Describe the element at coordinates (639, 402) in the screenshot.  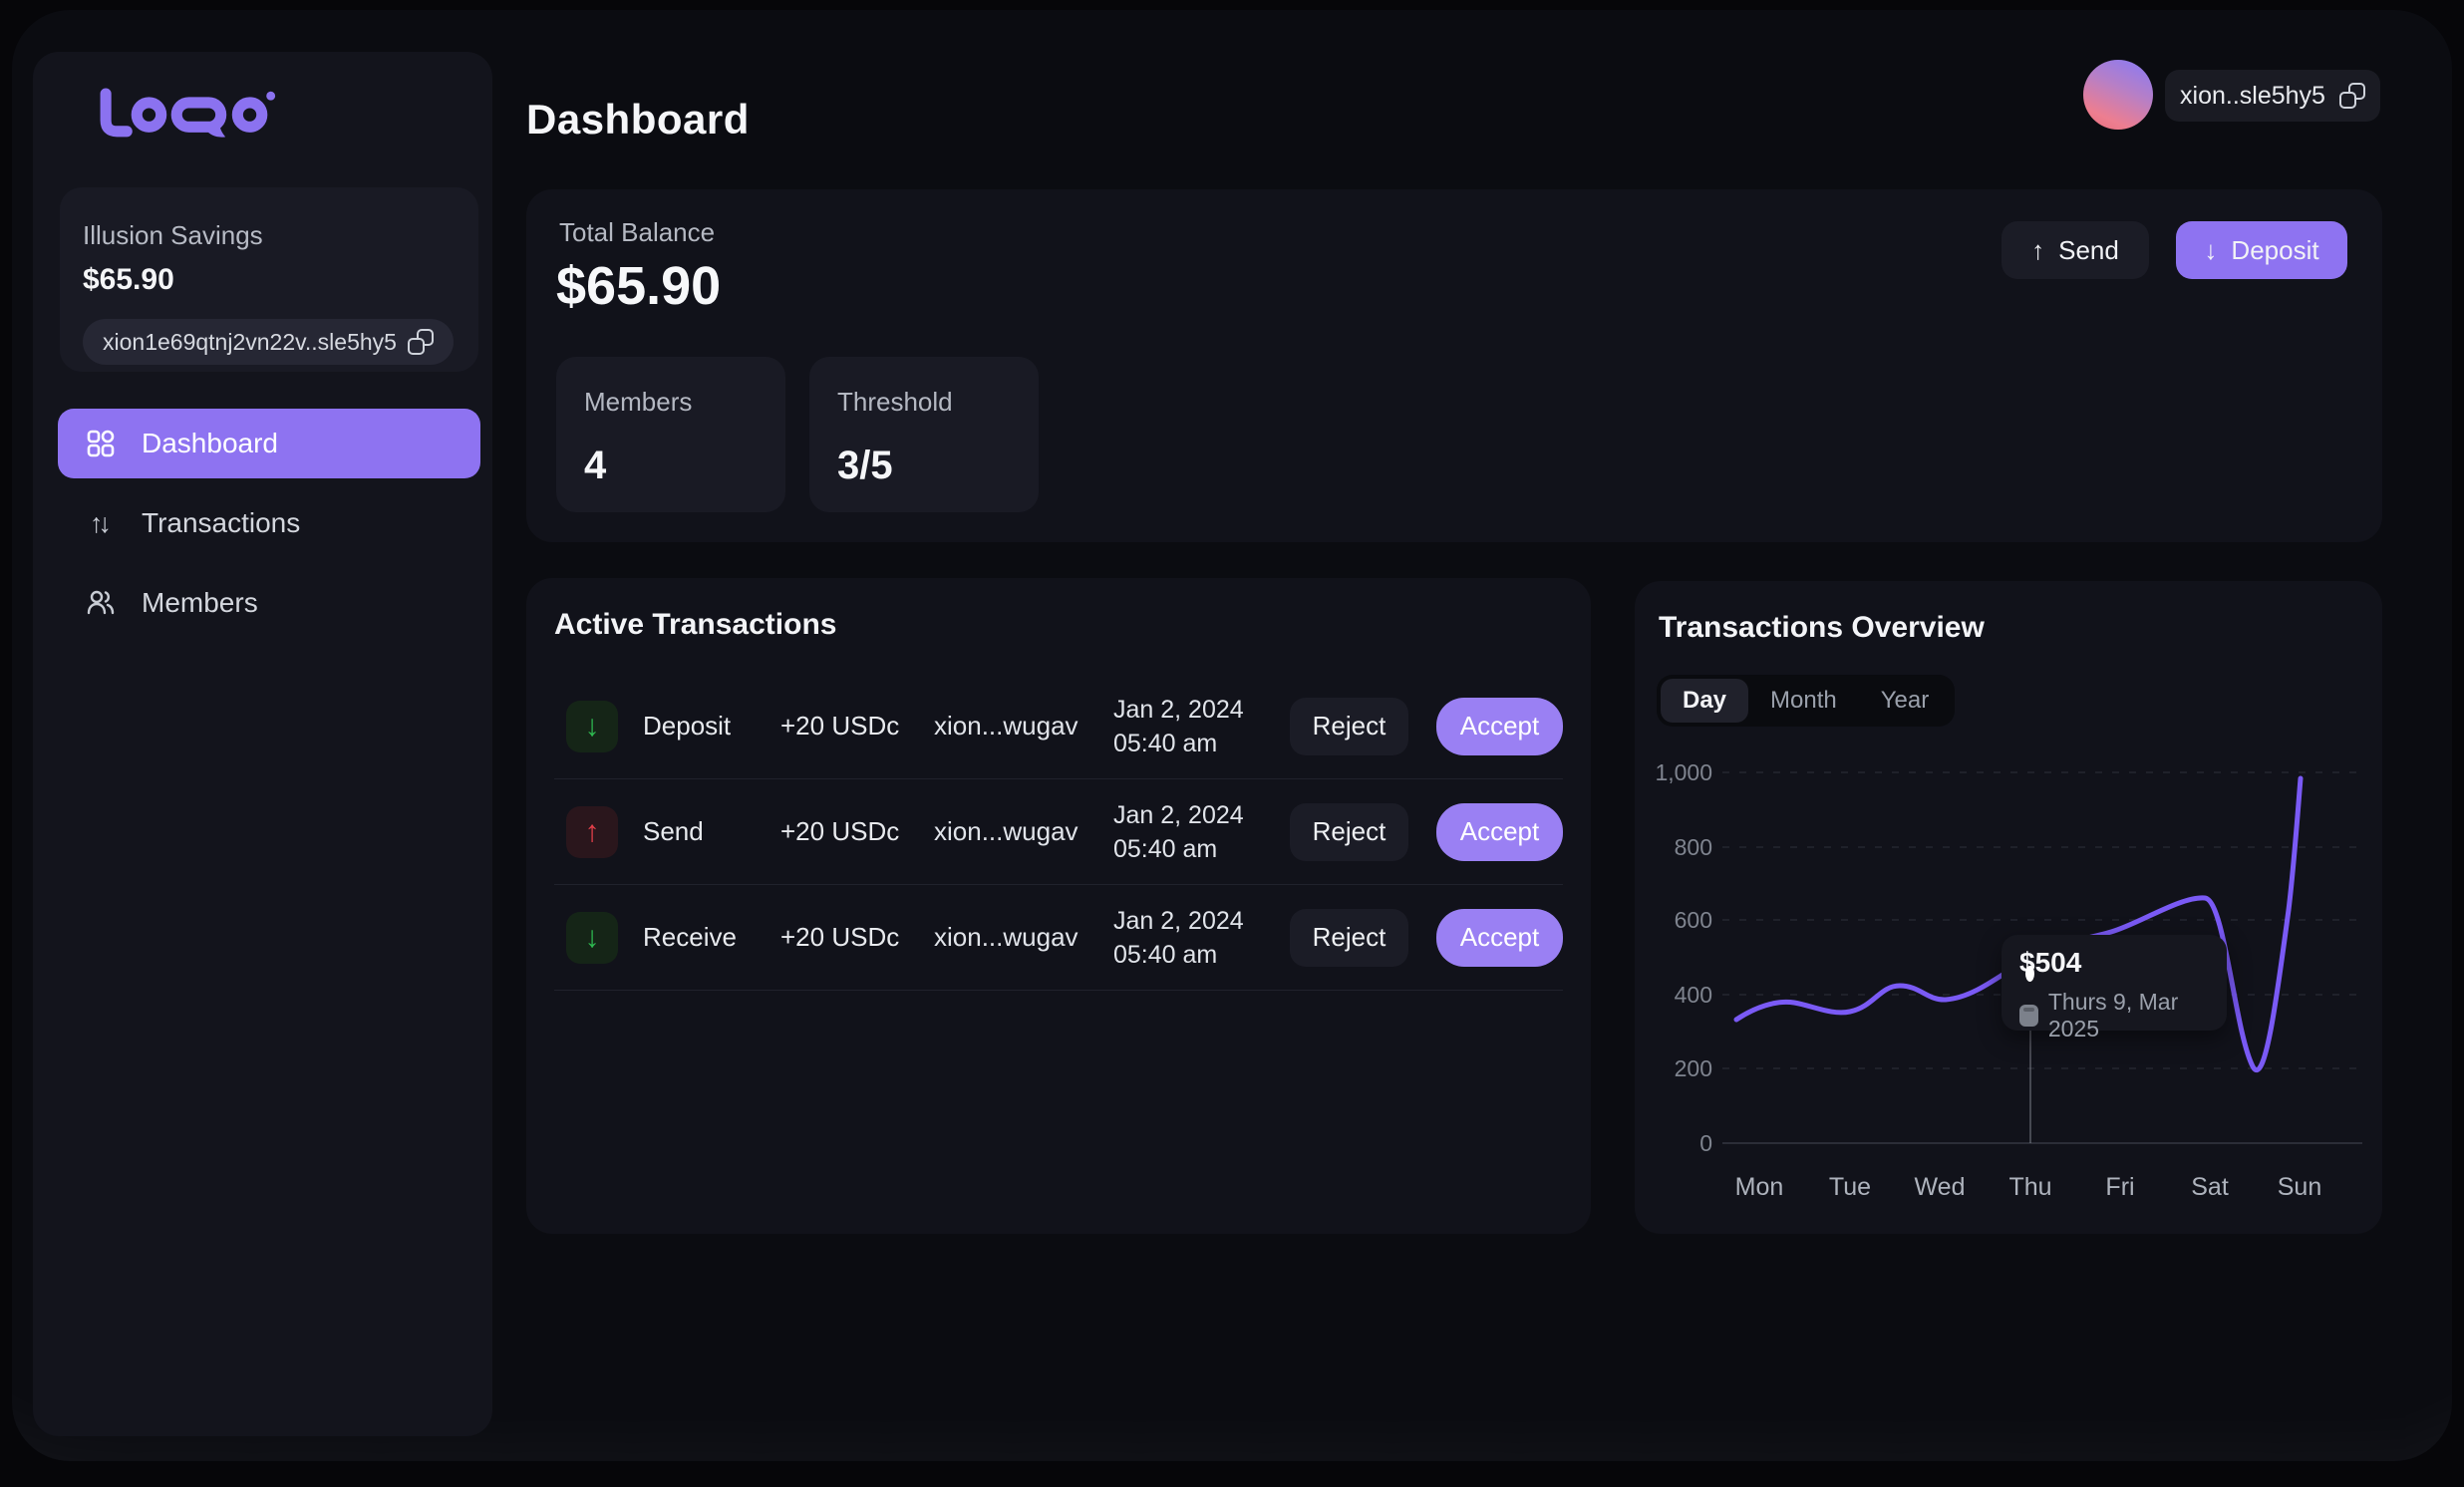
I see `members-stat-label: Members` at that location.